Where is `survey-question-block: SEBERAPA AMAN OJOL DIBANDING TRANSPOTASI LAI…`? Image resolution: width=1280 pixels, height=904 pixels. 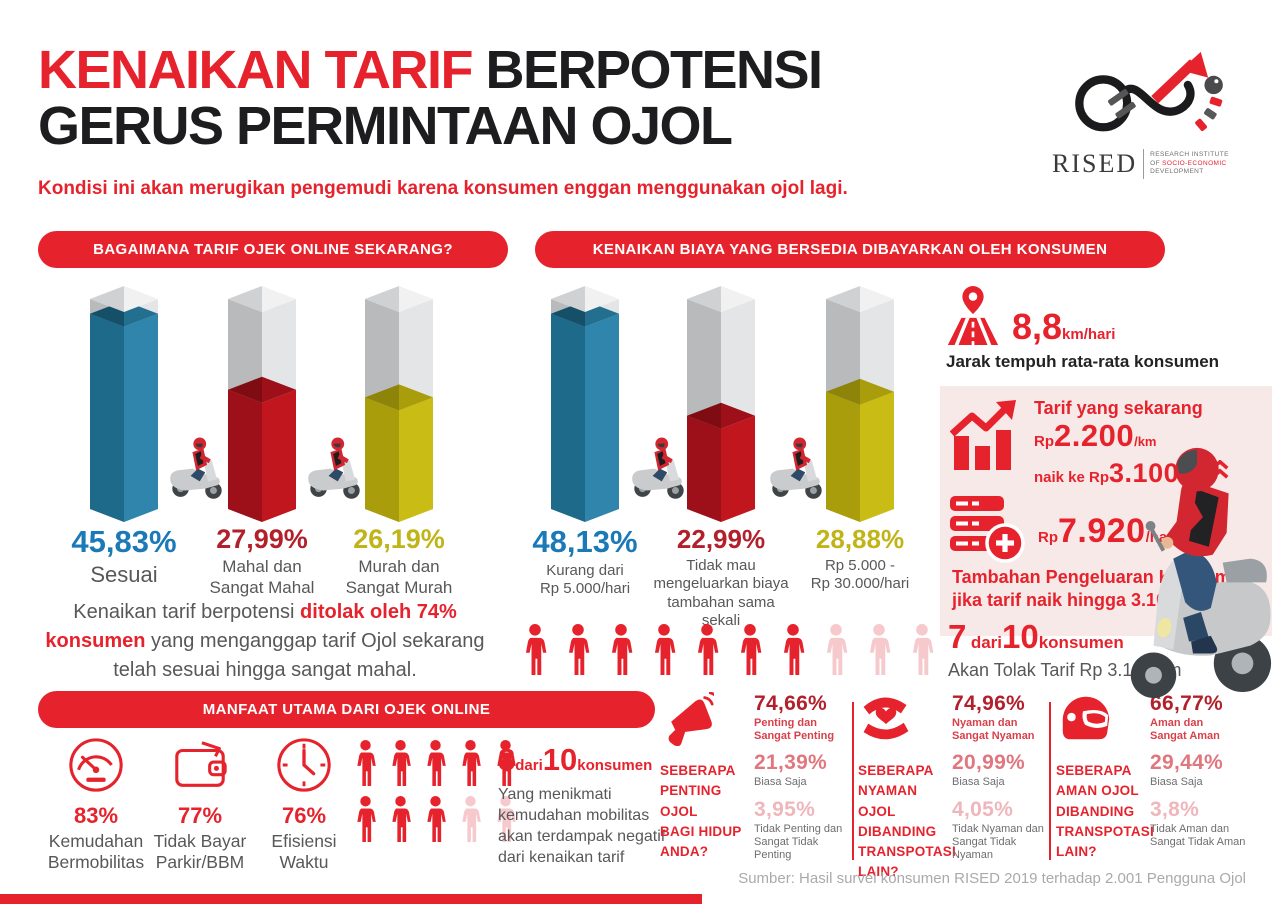
survey-question-block: SEBERAPA AMAN OJOL DIBANDING TRANSPOTASI LAI… is located at coordinates (1105, 777).